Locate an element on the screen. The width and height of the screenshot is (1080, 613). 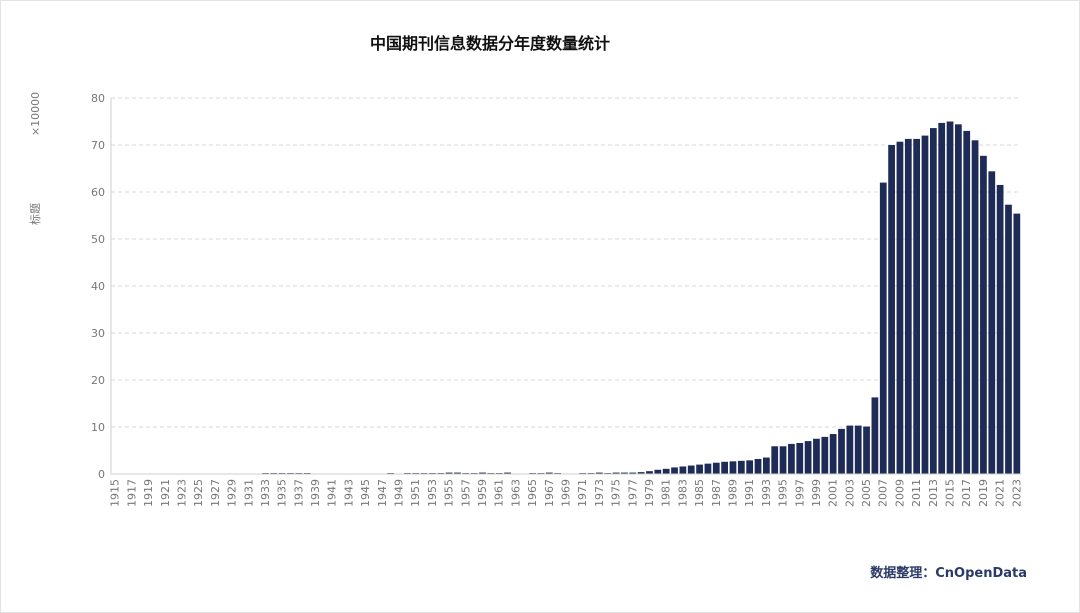
x-tick-label: 1943 is located at coordinates (348, 493).